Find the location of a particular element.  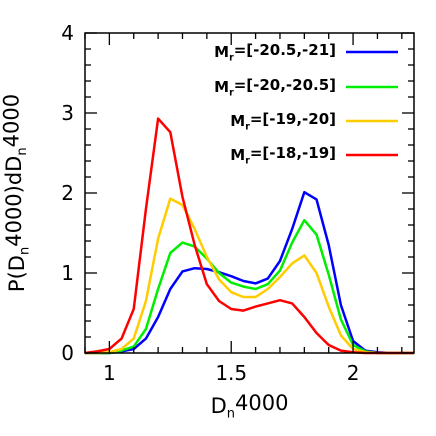

legend-label-1: Mr=[-20.5,-21] is located at coordinates (275, 52).